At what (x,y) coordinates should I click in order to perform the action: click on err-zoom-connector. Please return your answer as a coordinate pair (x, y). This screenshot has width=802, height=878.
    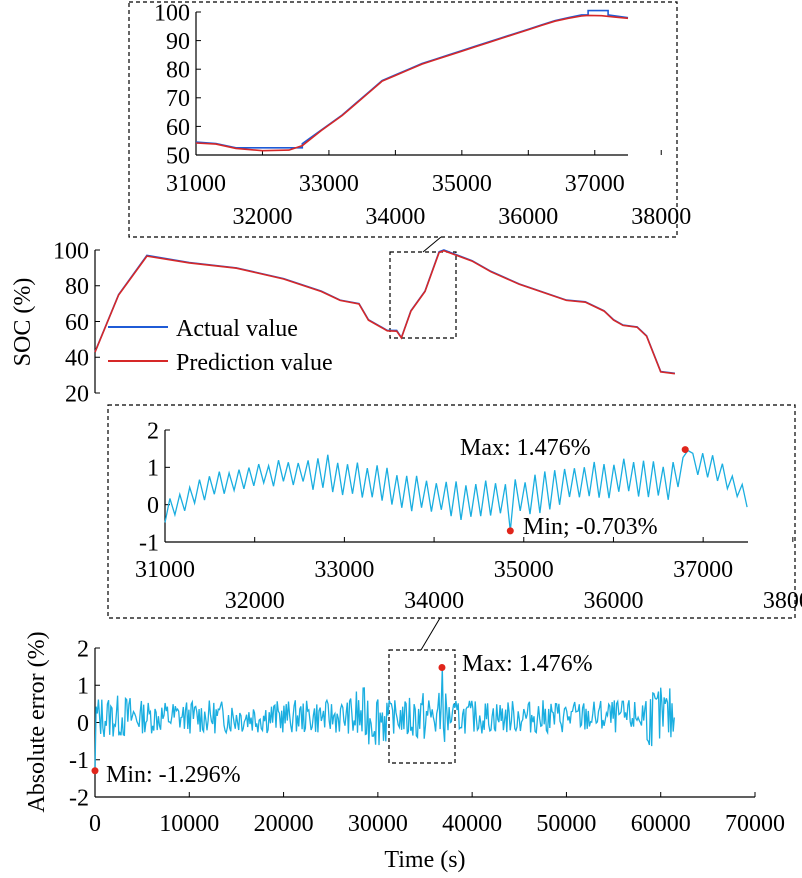
    Looking at the image, I should click on (430, 634).